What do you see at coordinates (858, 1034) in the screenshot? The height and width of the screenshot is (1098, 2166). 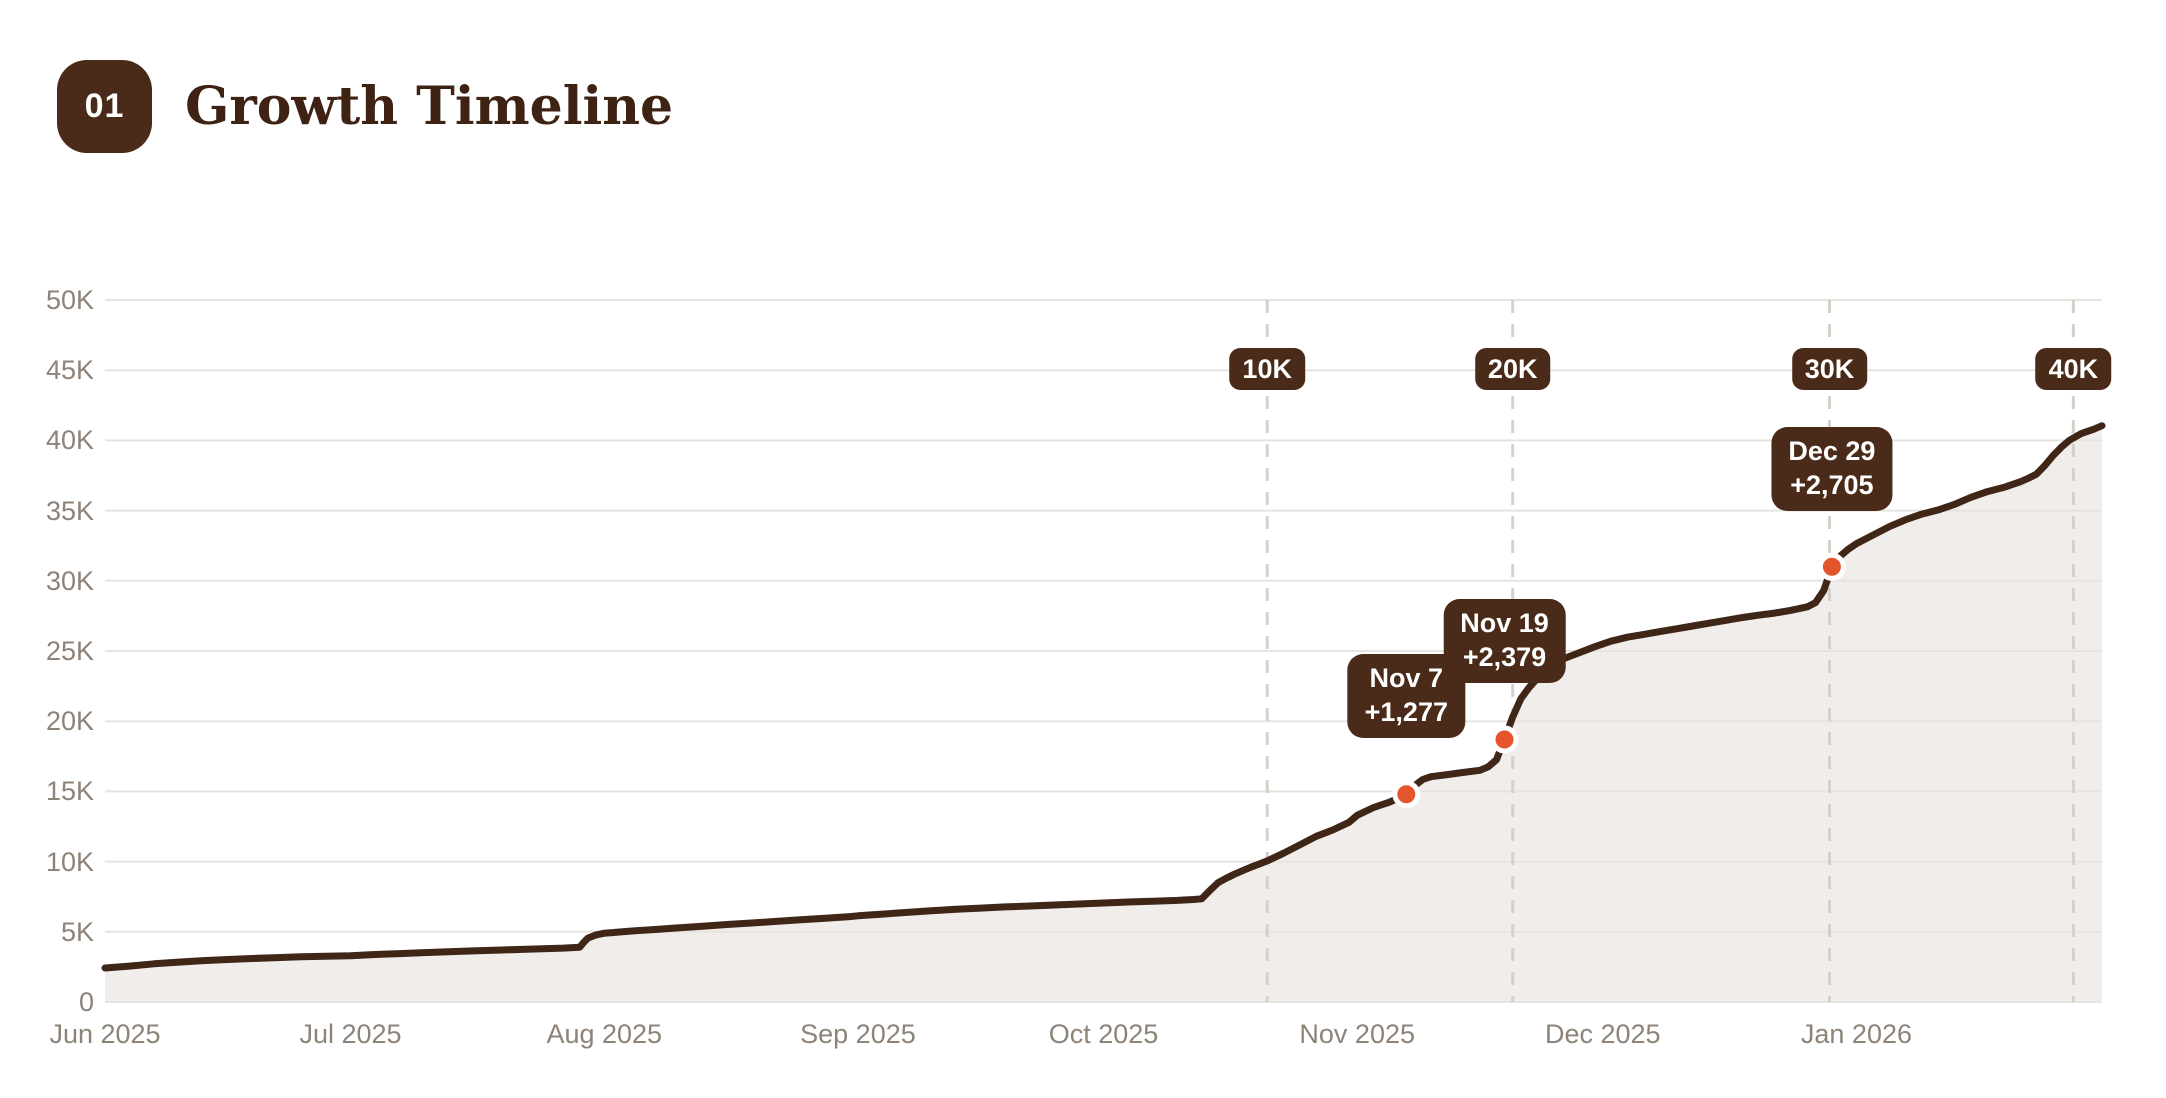 I see `x-axis-label-sep-2025: Sep 2025` at bounding box center [858, 1034].